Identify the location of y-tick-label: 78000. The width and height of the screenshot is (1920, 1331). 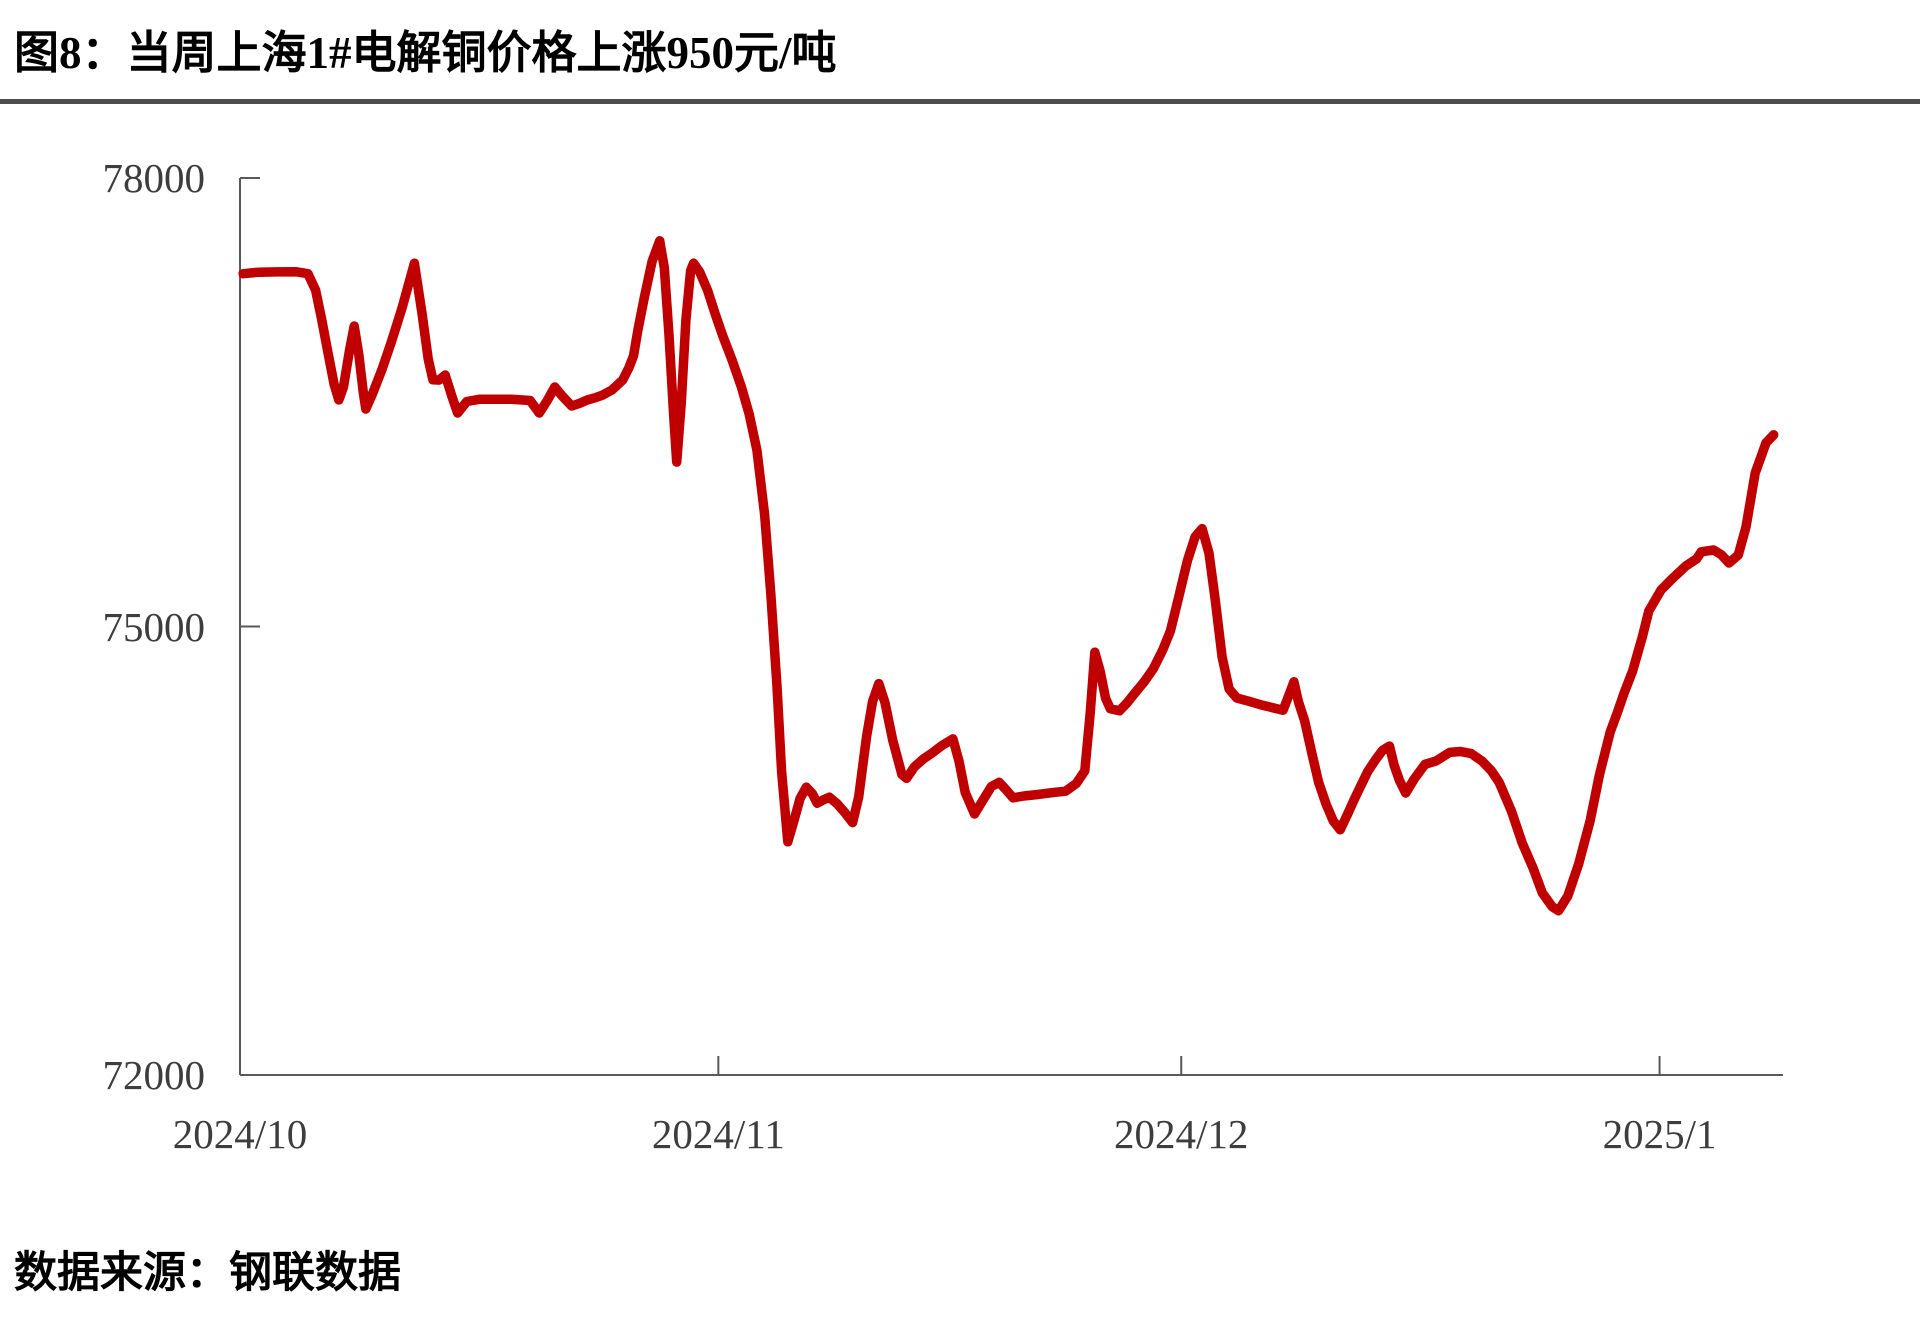
(154, 178).